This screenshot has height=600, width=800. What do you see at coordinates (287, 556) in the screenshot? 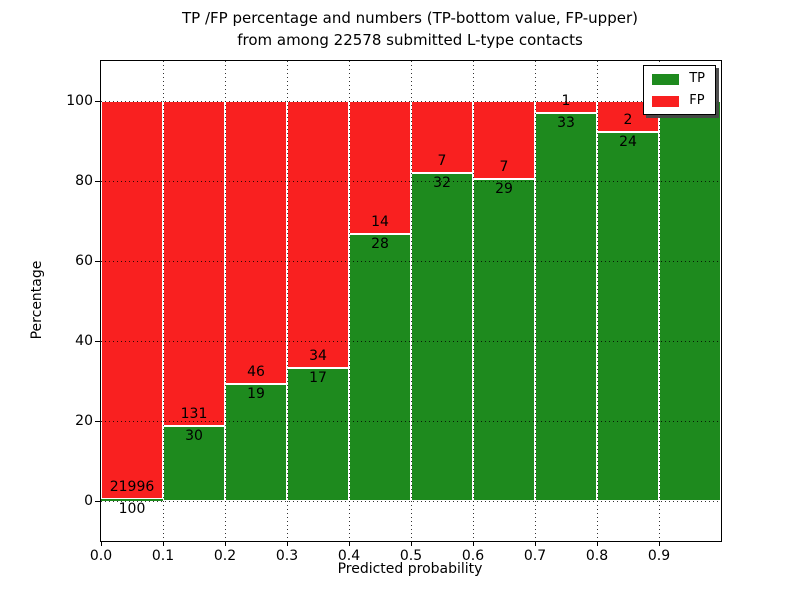
I see `x-tick-label: 0.3` at bounding box center [287, 556].